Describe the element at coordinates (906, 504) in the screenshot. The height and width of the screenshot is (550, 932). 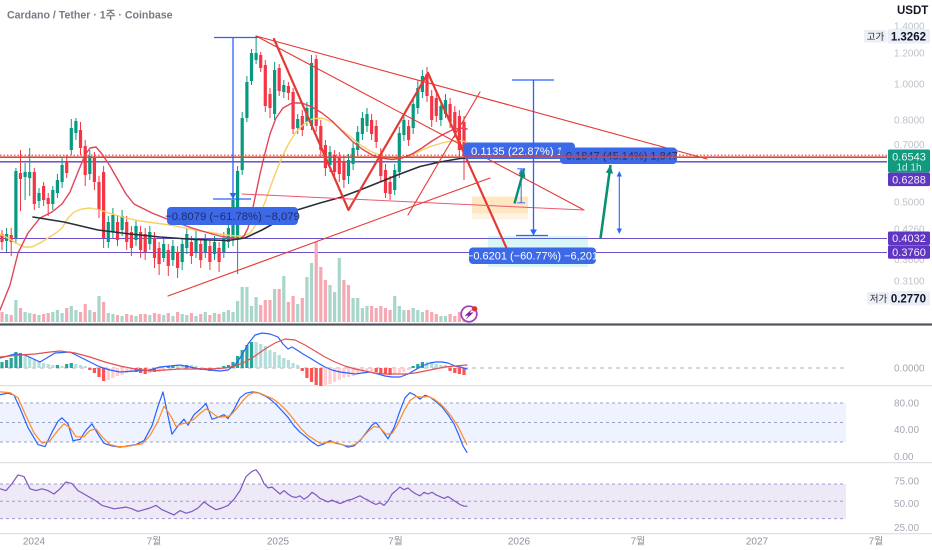
I see `svg-text: 50.00` at that location.